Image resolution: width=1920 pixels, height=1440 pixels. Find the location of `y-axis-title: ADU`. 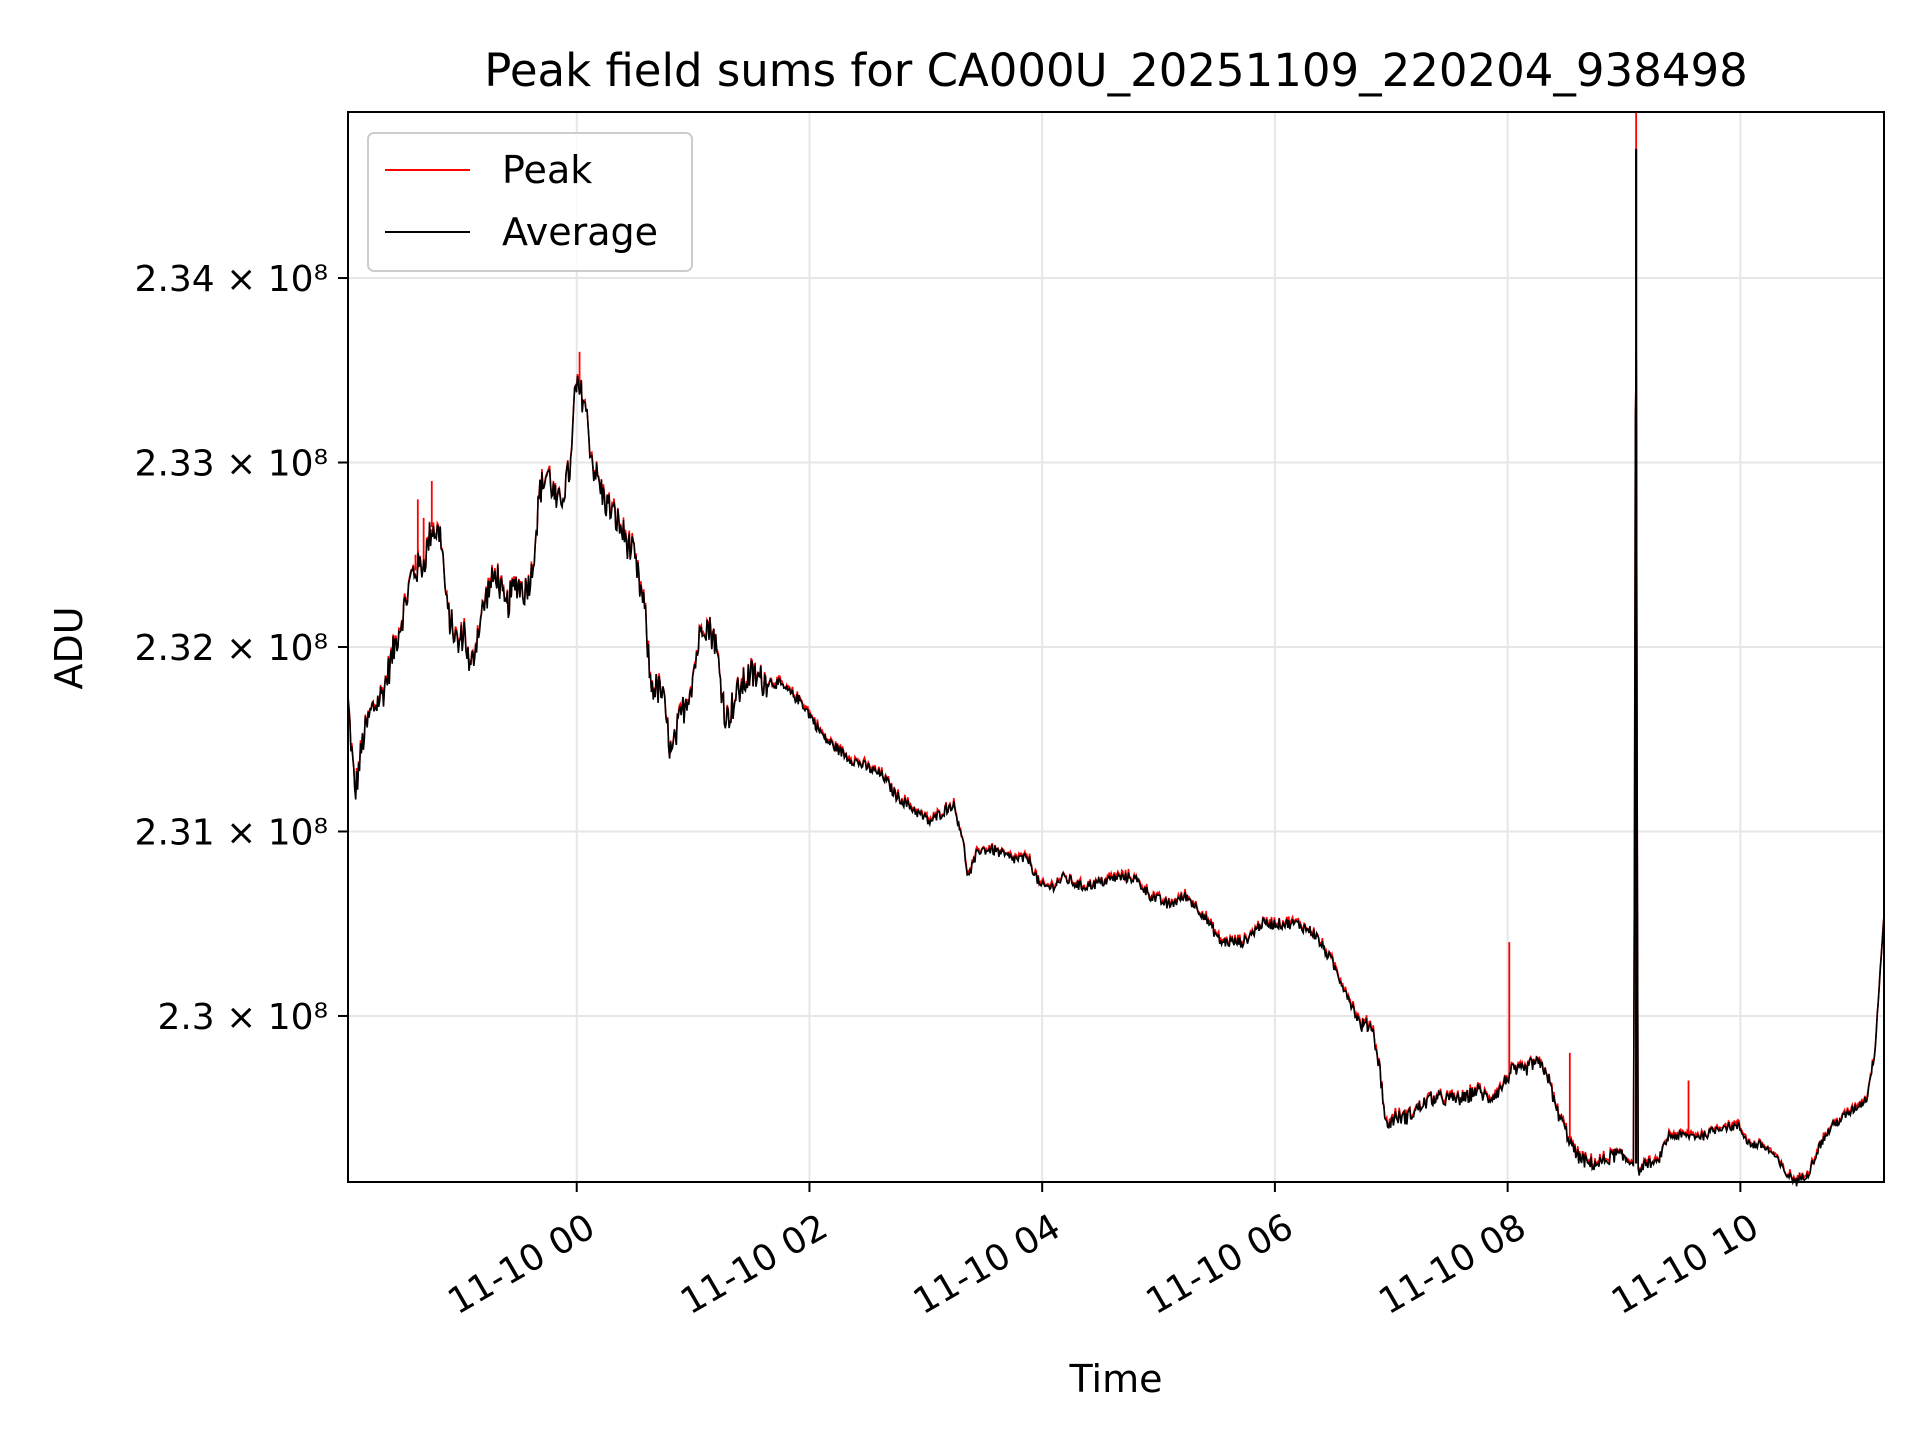

y-axis-title: ADU is located at coordinates (69, 647).